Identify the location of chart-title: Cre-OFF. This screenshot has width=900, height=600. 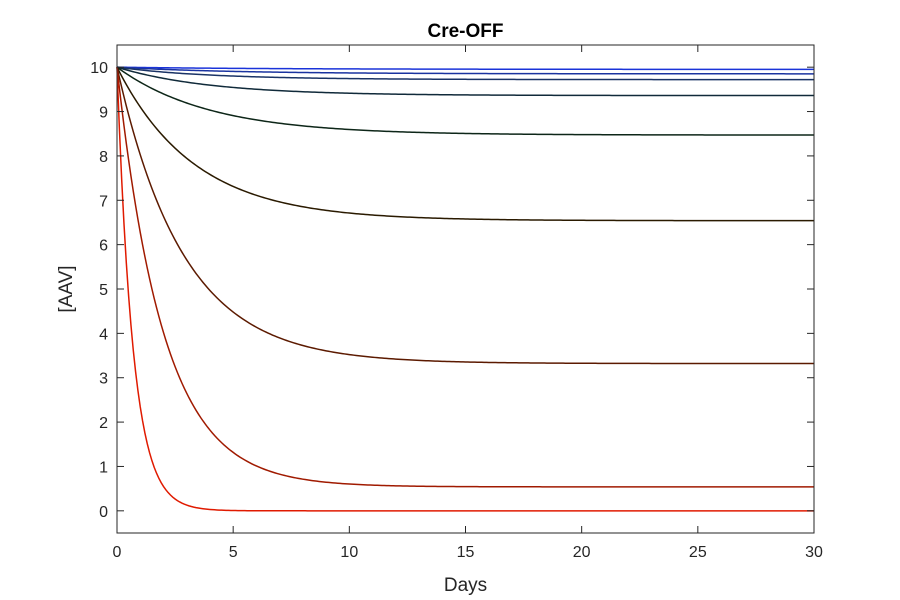
(466, 31).